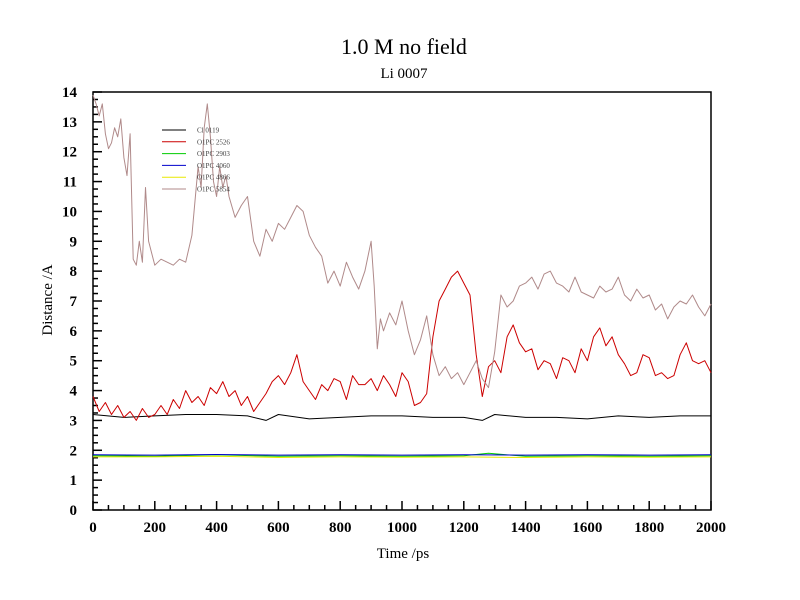 This screenshot has height=600, width=800. I want to click on x-tick-label: 800, so click(340, 528).